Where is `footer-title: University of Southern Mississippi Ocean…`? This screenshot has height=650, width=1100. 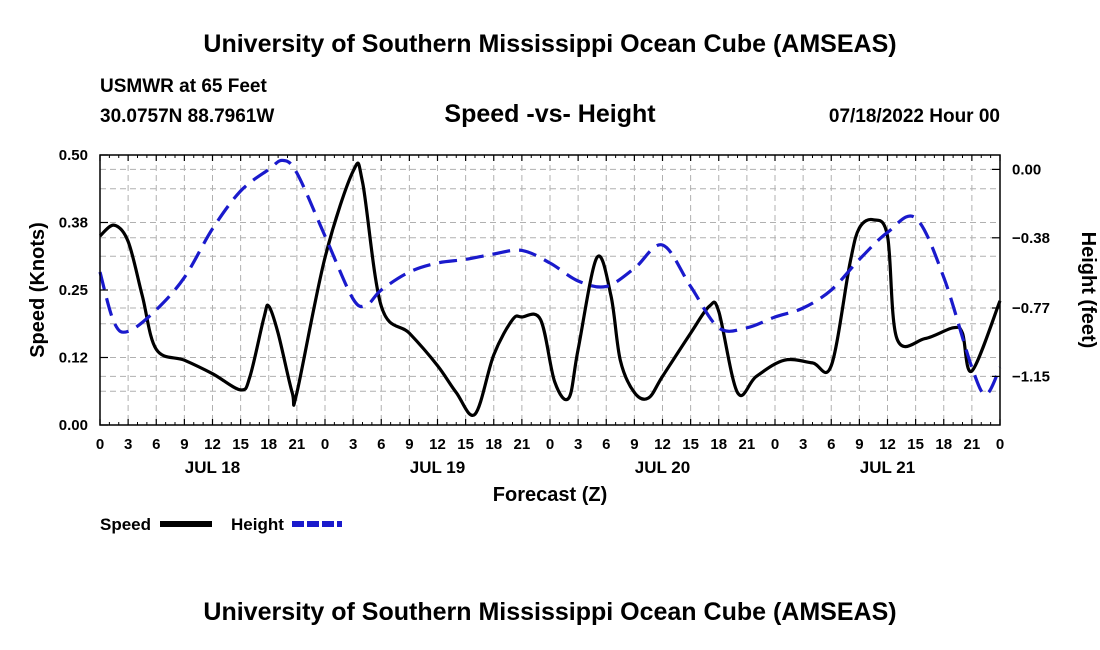 footer-title: University of Southern Mississippi Ocean… is located at coordinates (550, 612).